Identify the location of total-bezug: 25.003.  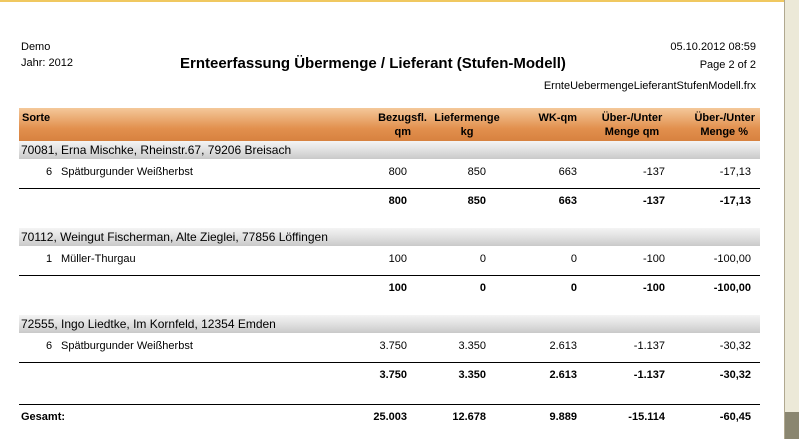
(390, 417).